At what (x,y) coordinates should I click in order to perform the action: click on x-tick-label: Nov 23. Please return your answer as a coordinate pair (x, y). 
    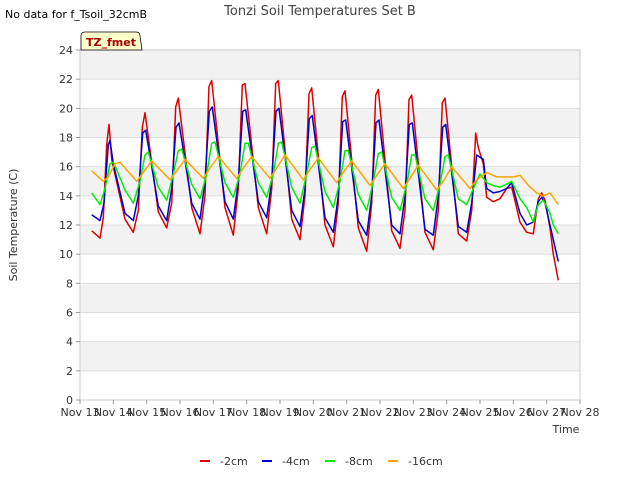
    Looking at the image, I should click on (413, 412).